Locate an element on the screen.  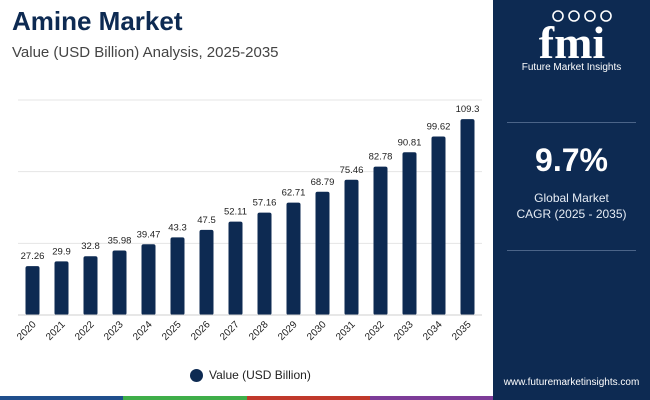
data-label-2032: 82.78 is located at coordinates (381, 157).